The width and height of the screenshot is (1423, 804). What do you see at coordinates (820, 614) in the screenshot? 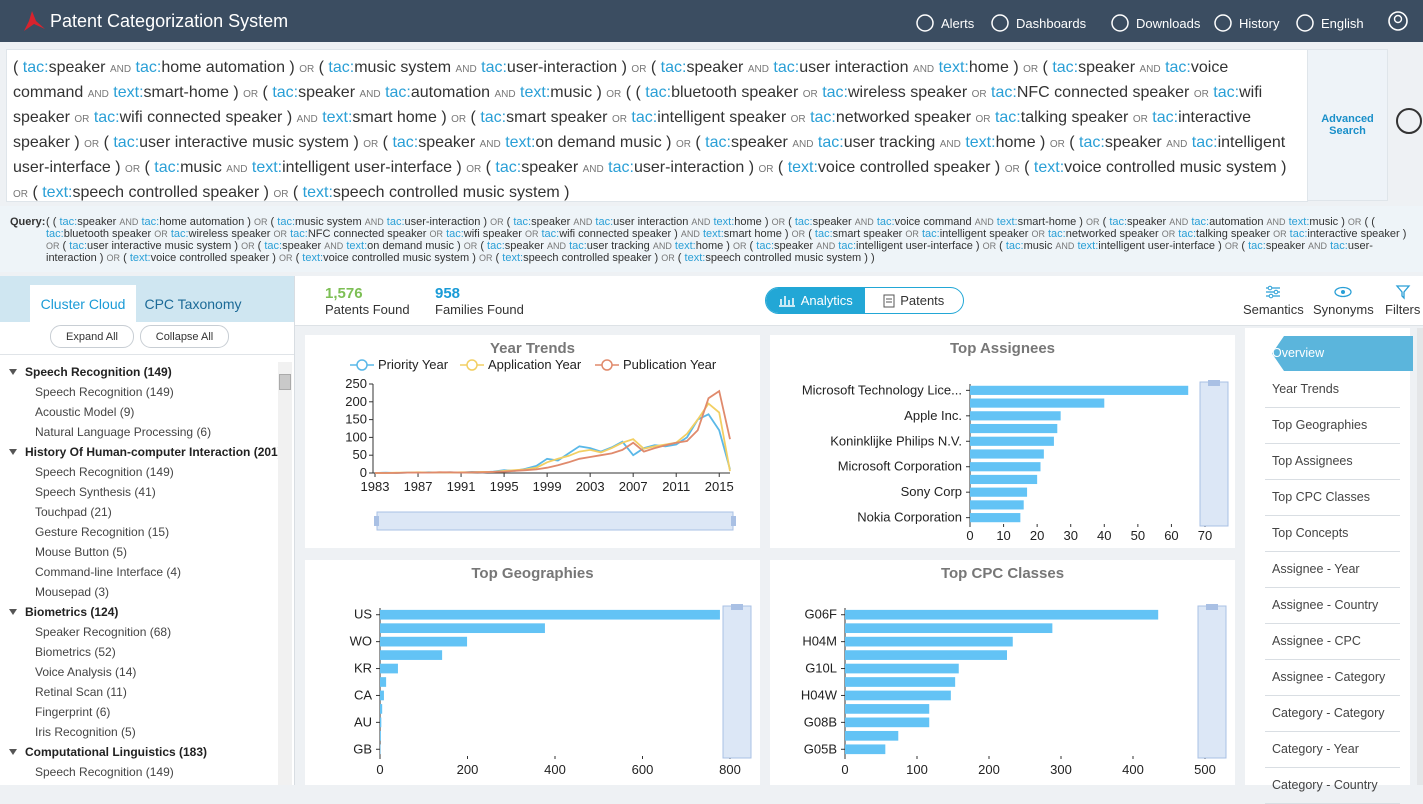
I see `y-tick-label: G06F` at bounding box center [820, 614].